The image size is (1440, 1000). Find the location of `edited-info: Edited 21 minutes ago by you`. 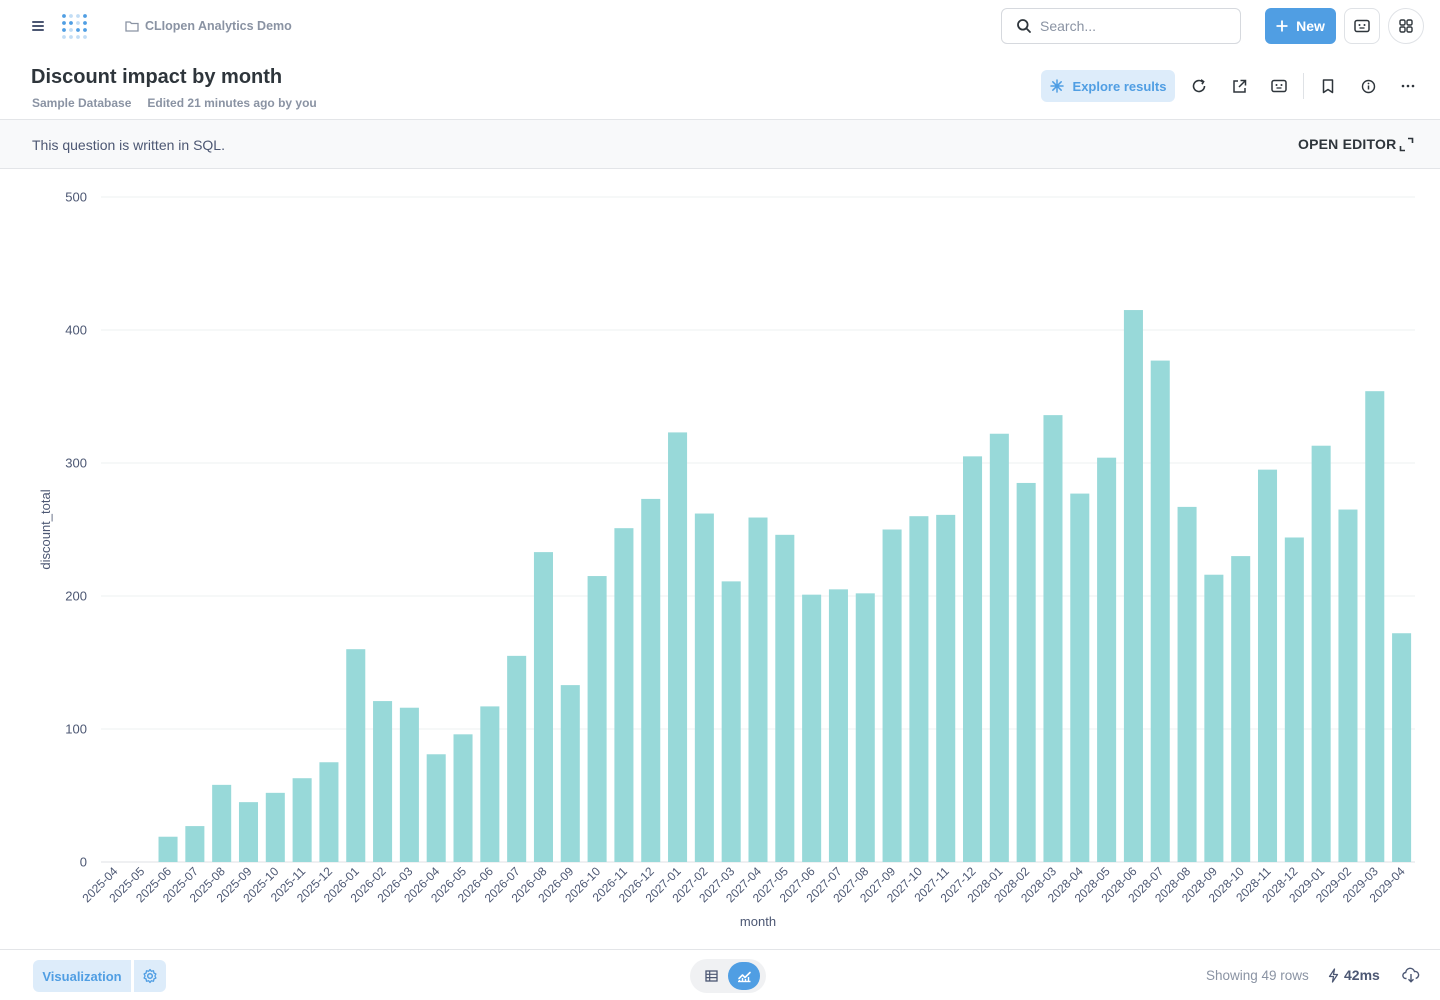

edited-info: Edited 21 minutes ago by you is located at coordinates (232, 103).